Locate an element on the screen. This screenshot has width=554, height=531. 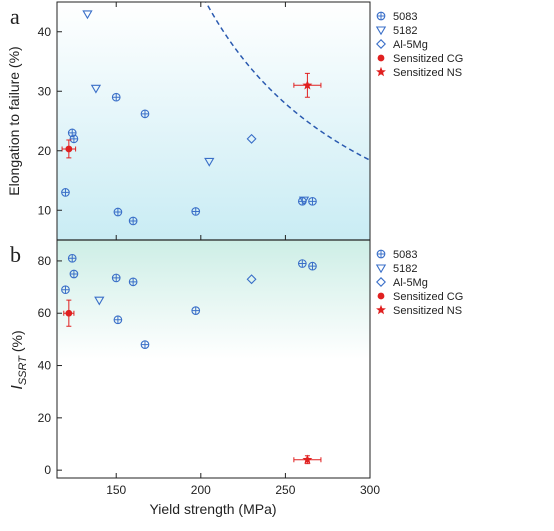
point-a-5083-5-cross is located at coordinates (133, 221).